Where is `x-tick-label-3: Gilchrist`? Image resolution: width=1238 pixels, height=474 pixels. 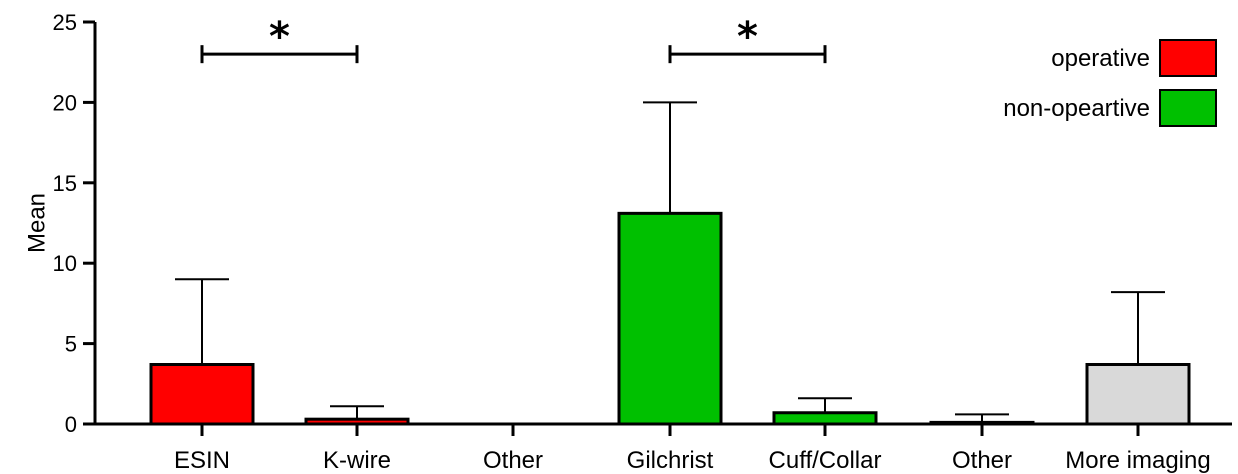 x-tick-label-3: Gilchrist is located at coordinates (670, 460).